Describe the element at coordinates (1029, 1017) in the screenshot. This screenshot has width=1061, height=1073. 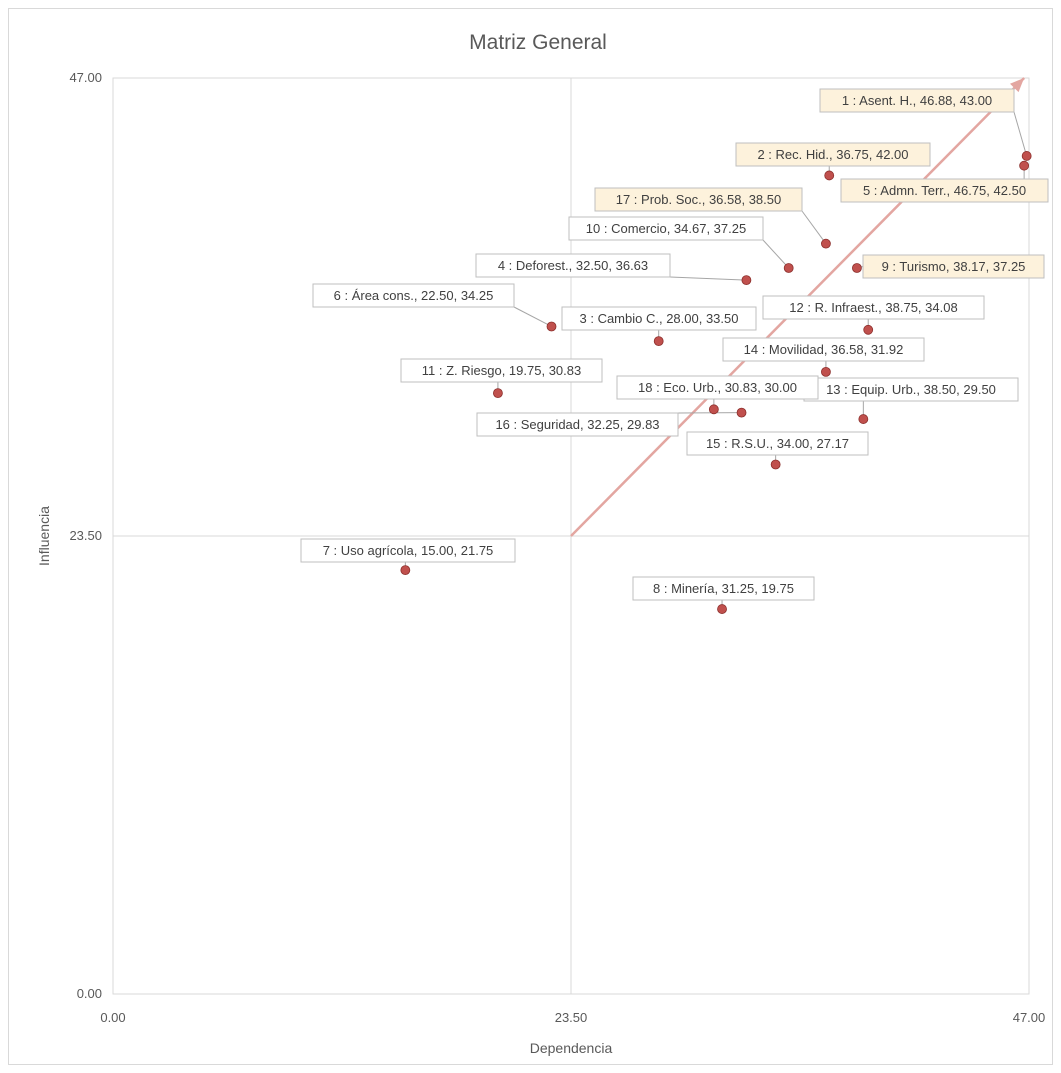
I see `x-tick-label: 47.00` at that location.